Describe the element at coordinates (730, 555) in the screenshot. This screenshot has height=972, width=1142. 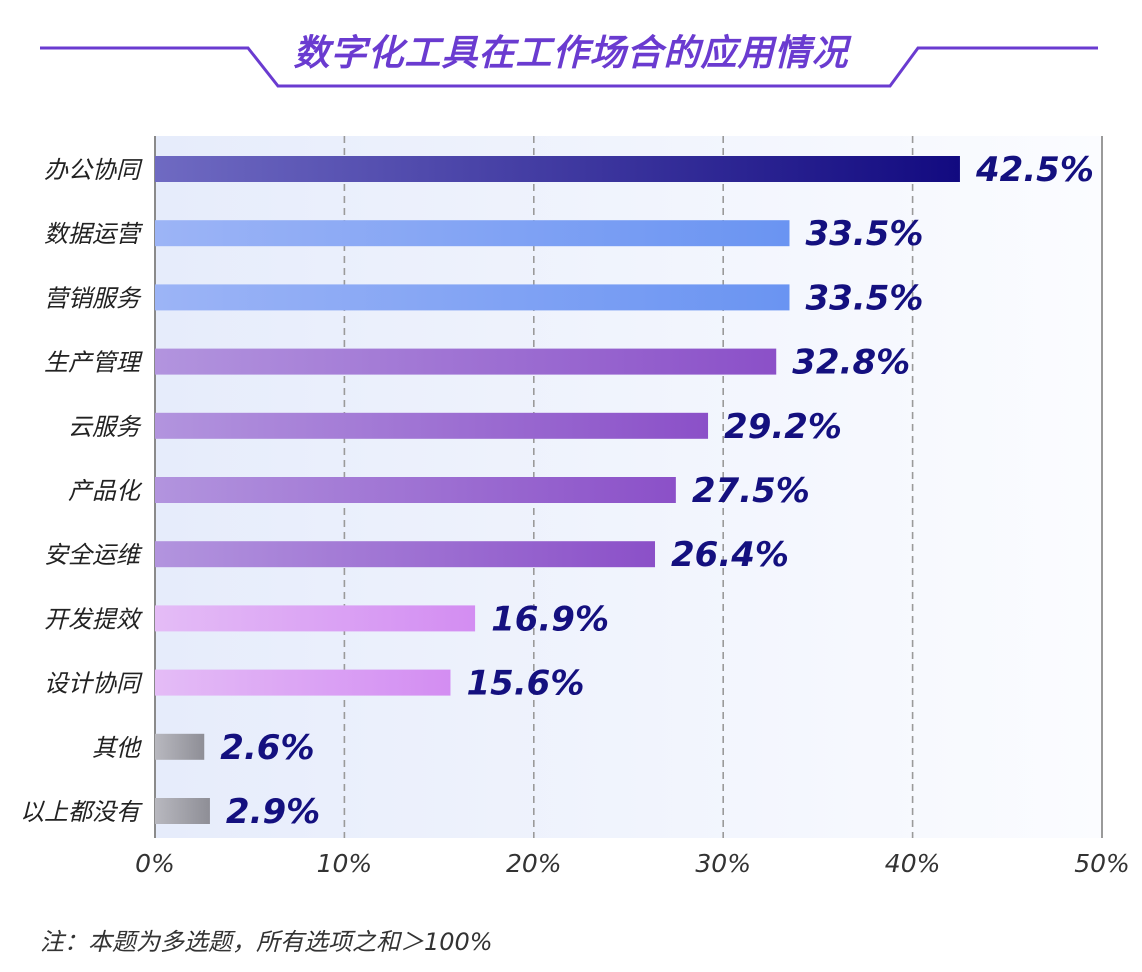
I see `value-label: 26.4%` at that location.